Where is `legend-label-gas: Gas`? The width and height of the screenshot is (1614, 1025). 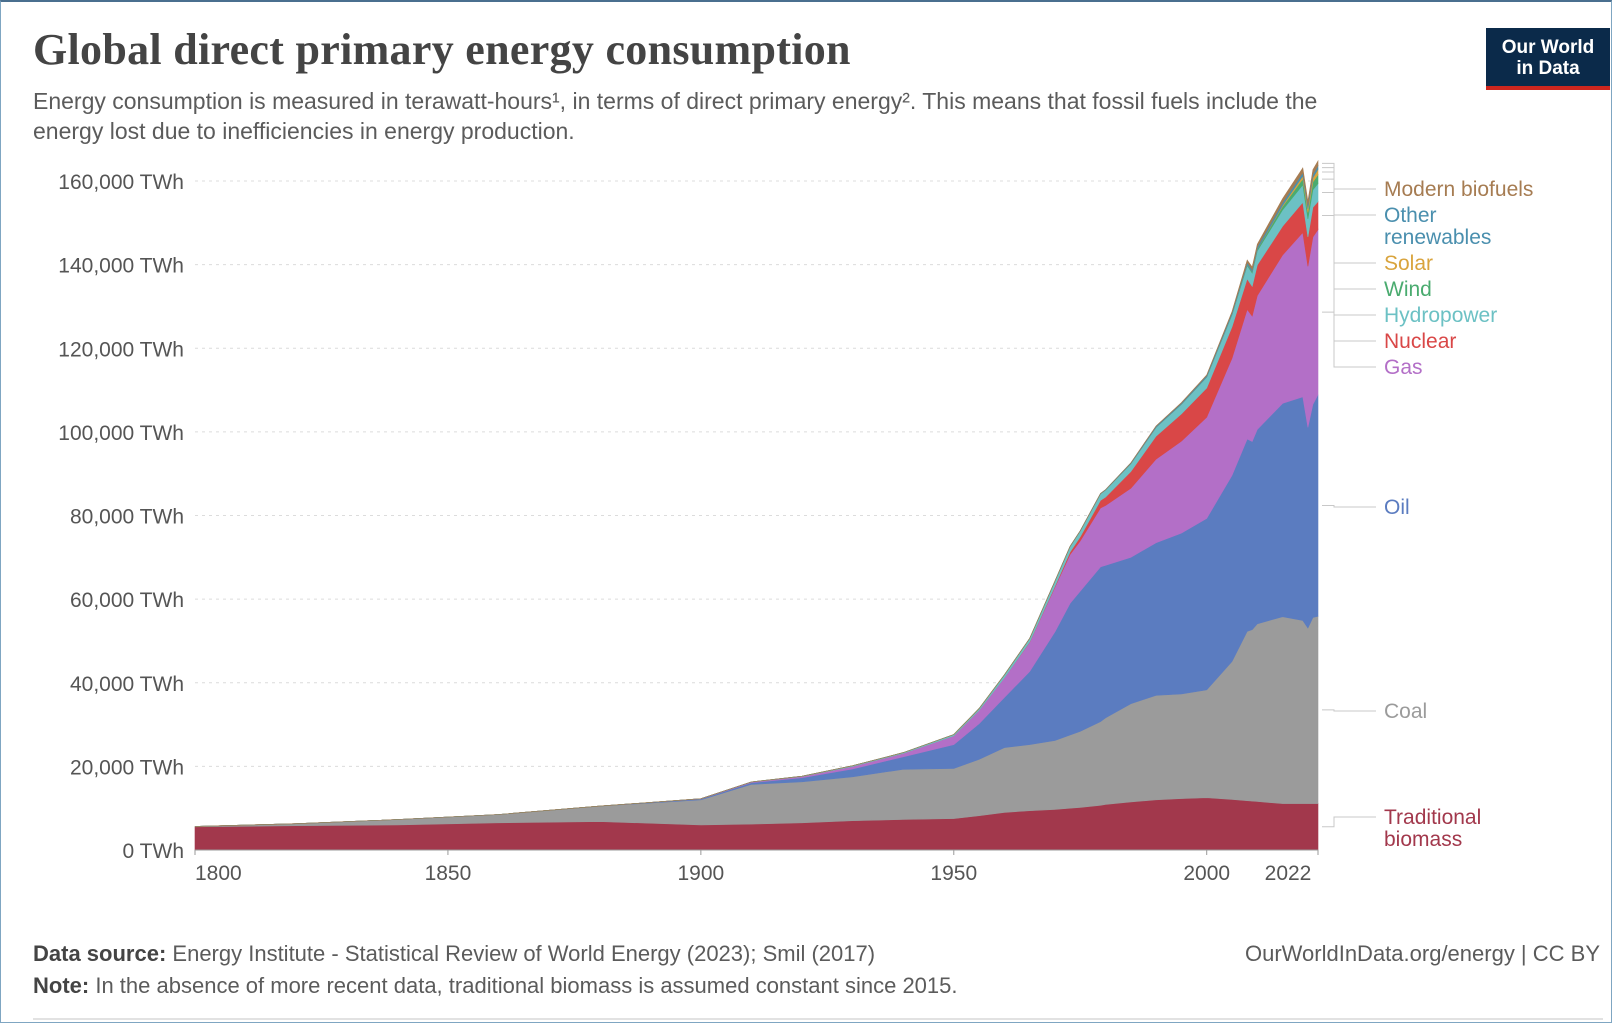
legend-label-gas: Gas is located at coordinates (1403, 367).